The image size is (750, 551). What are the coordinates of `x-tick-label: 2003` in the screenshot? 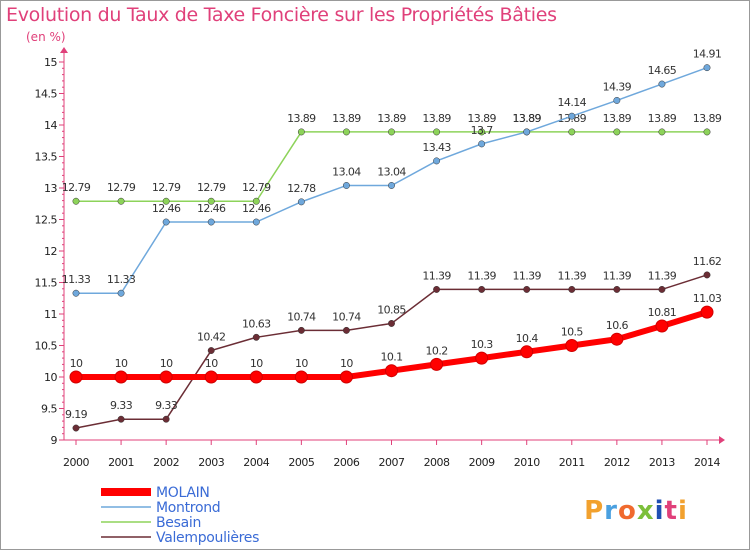 It's located at (211, 462).